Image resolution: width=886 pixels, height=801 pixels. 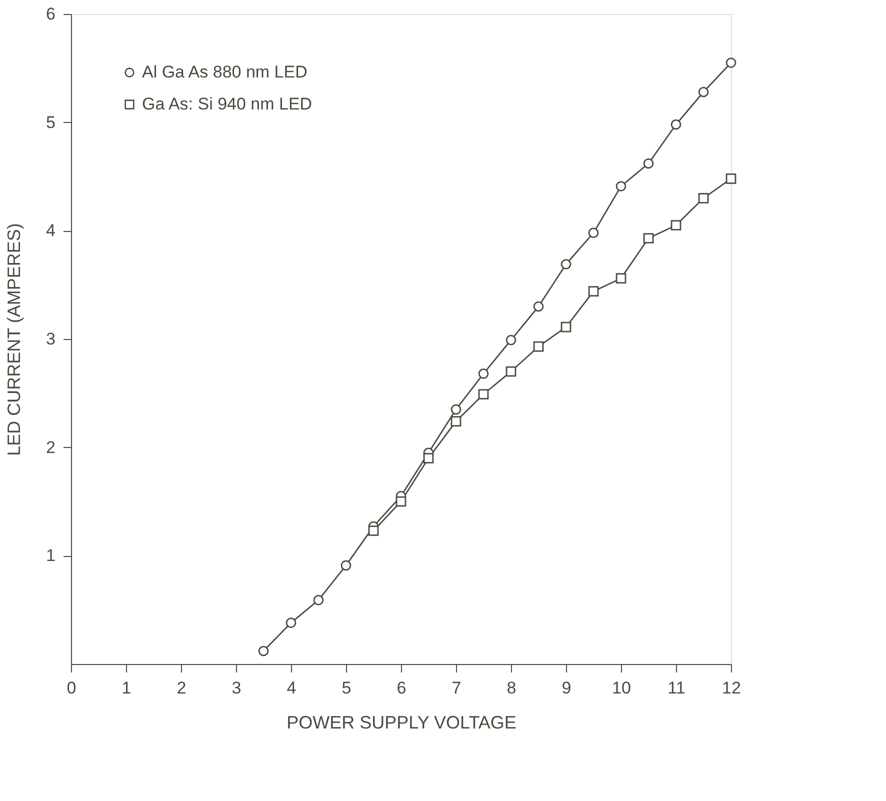 What do you see at coordinates (511, 688) in the screenshot?
I see `x-tick-label: 8` at bounding box center [511, 688].